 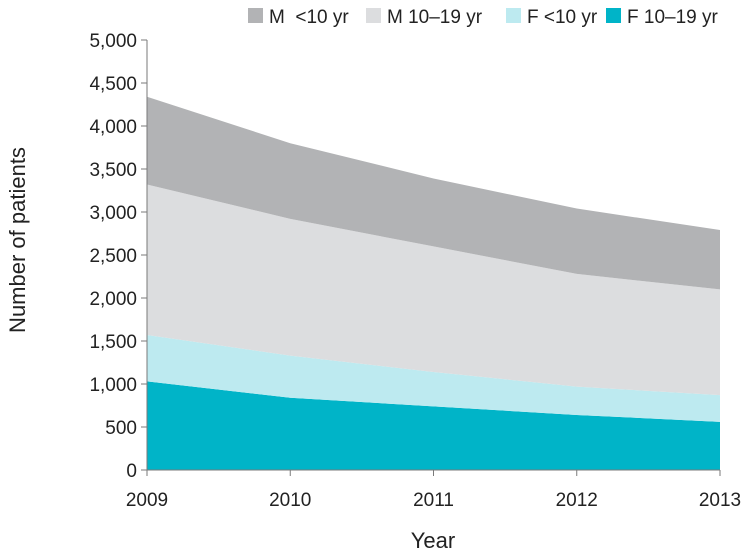 What do you see at coordinates (113, 170) in the screenshot?
I see `y-tick-label: 3,500` at bounding box center [113, 170].